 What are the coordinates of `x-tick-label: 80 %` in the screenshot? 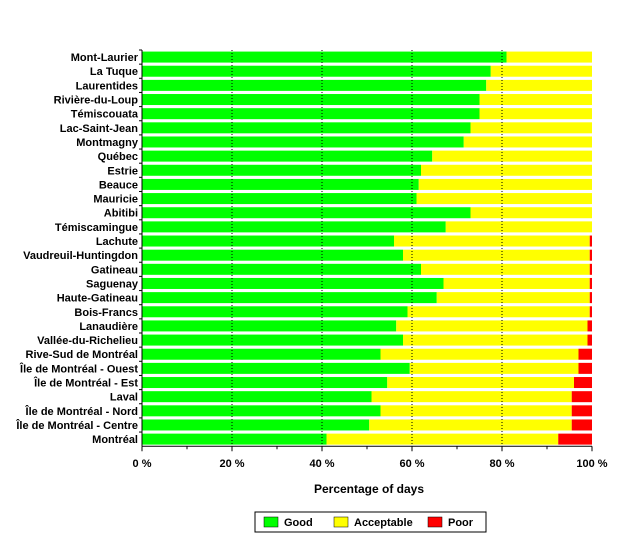 It's located at (501, 464).